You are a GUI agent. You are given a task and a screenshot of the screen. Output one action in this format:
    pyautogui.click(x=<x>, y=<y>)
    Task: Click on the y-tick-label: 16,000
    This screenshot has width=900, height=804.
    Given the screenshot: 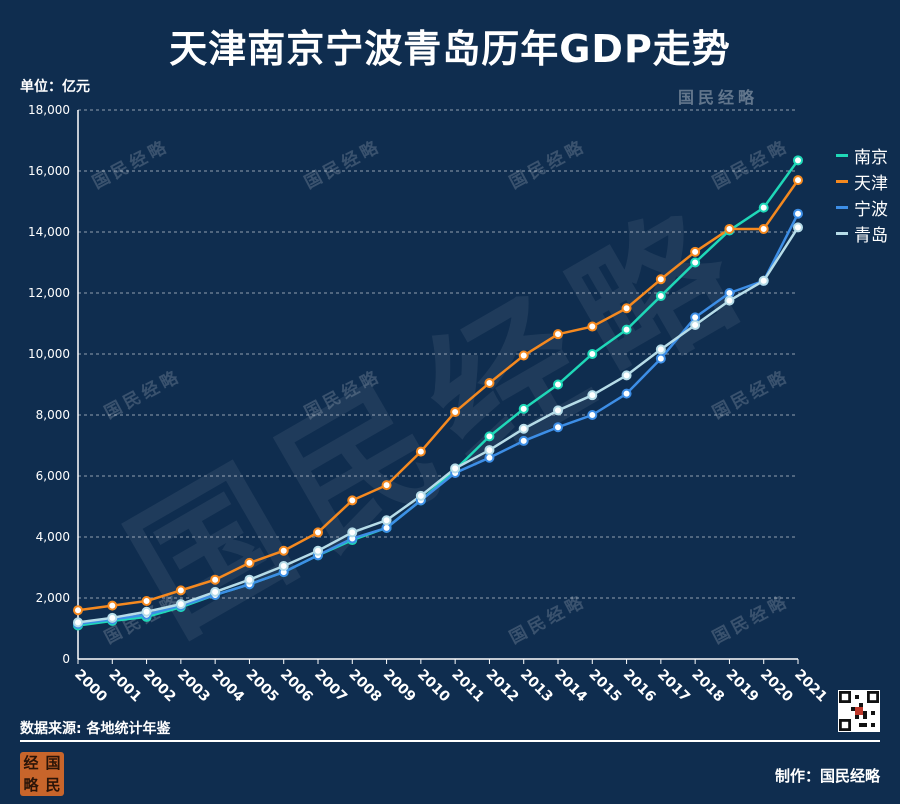 What is the action you would take?
    pyautogui.click(x=49, y=171)
    